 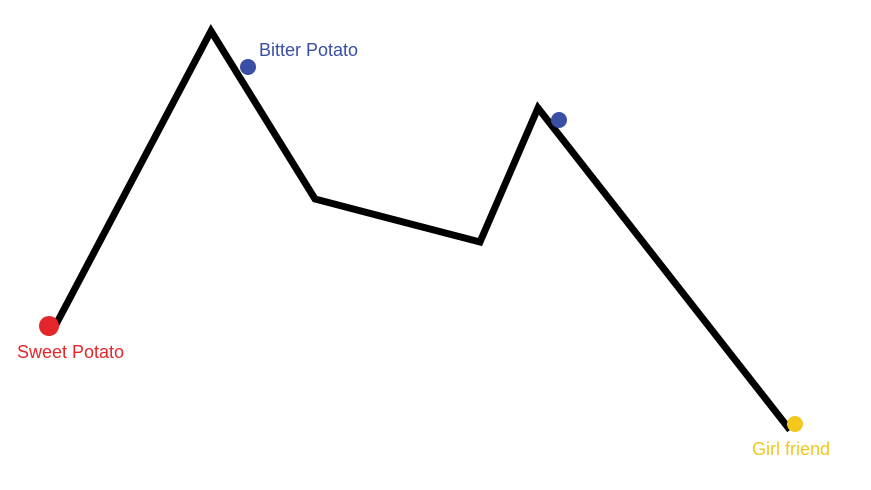 What do you see at coordinates (309, 50) in the screenshot?
I see `bitter-potato-label: Bitter Potato` at bounding box center [309, 50].